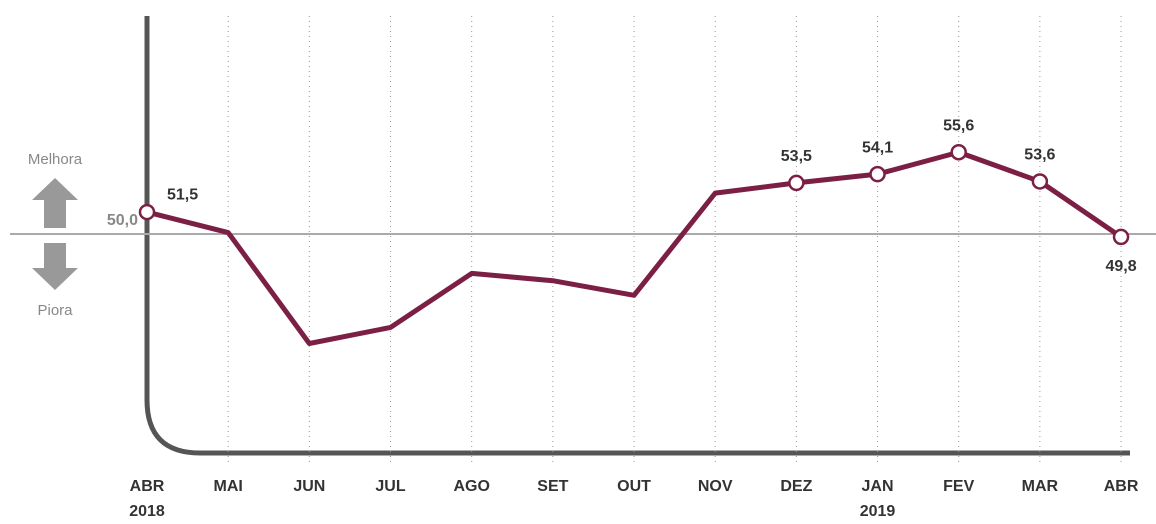 This screenshot has width=1156, height=524. Describe the element at coordinates (1120, 266) in the screenshot. I see `data-label: 49,8` at that location.